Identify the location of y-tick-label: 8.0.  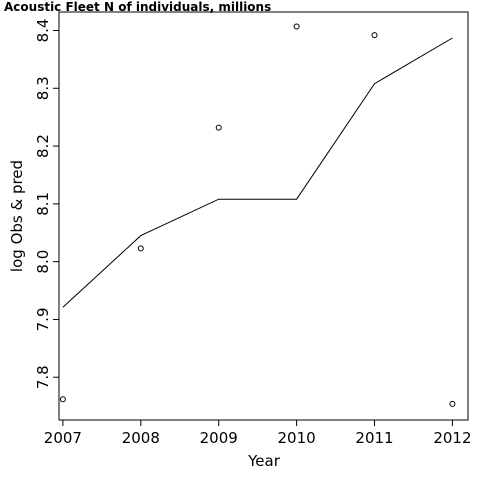
(43, 262).